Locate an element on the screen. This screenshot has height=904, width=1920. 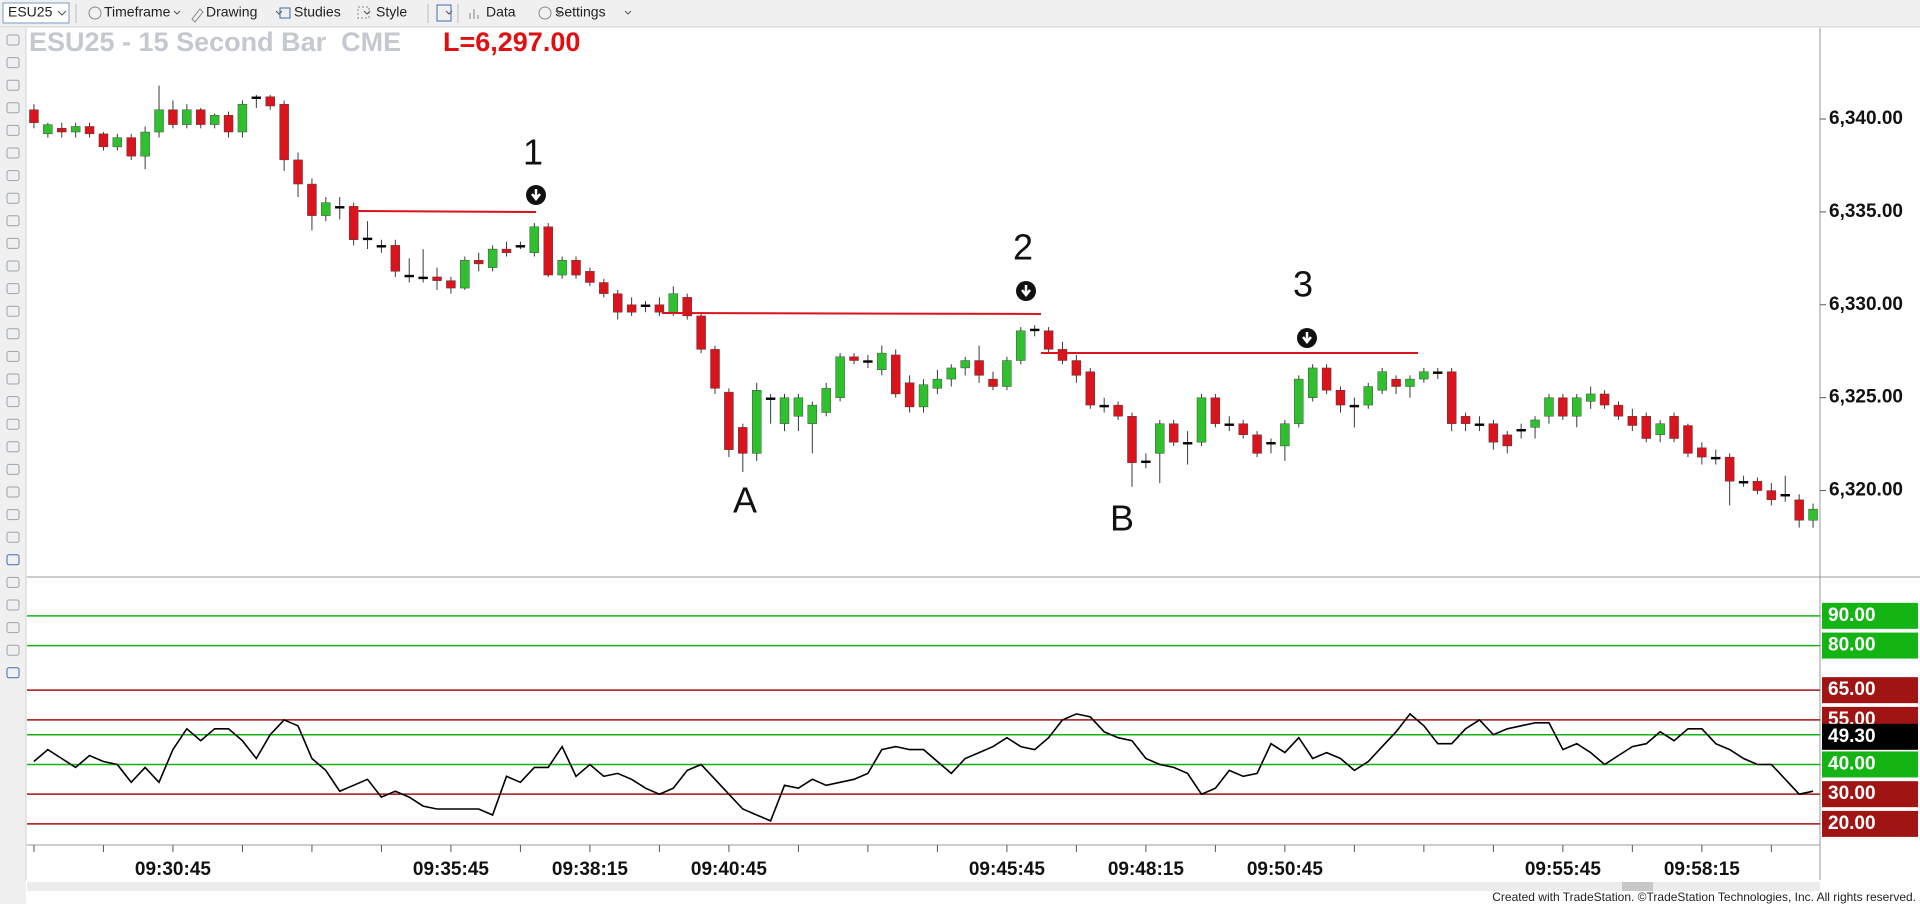
chart-title: ESU25 - 15 Second Bar CME is located at coordinates (215, 42).